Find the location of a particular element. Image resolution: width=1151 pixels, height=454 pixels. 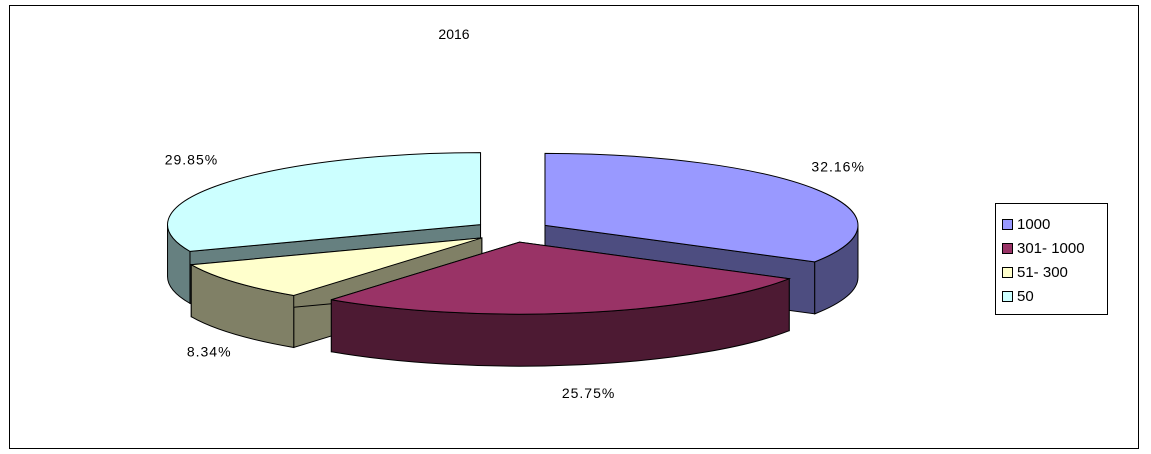

legend-label: 50 is located at coordinates (1025, 296).